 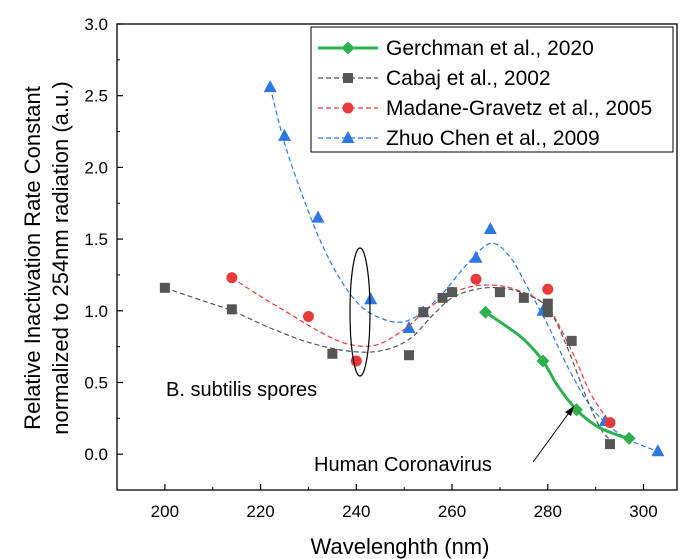 What do you see at coordinates (96, 24) in the screenshot?
I see `y-tick-label: 3.0` at bounding box center [96, 24].